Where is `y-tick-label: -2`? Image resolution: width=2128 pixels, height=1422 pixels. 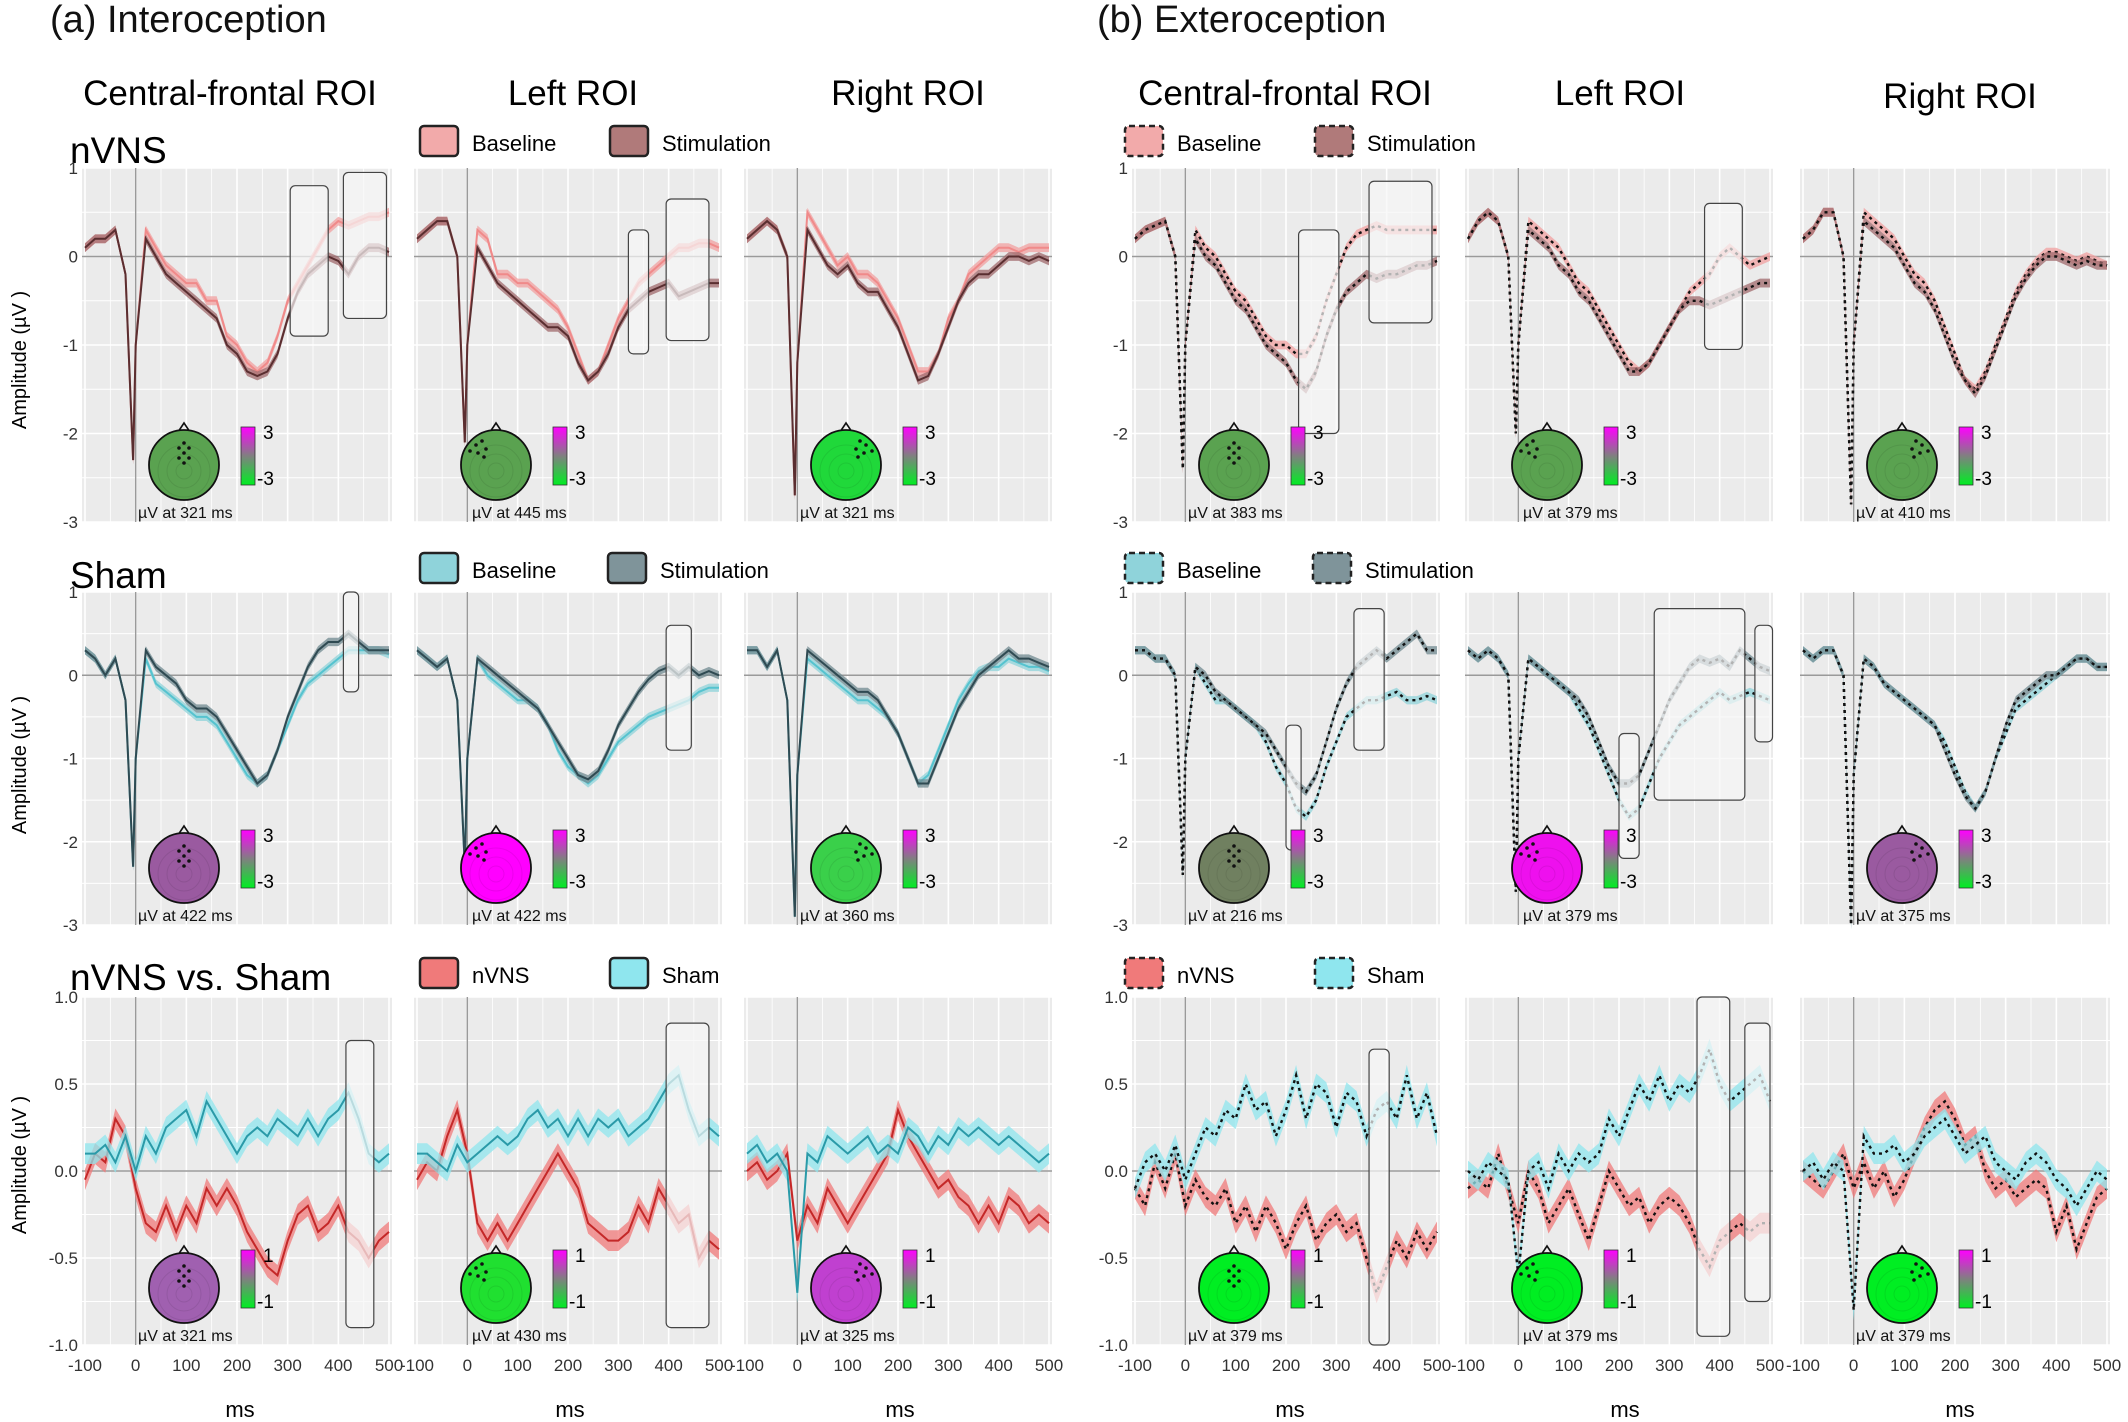
y-tick-label: -2 is located at coordinates (1120, 434).